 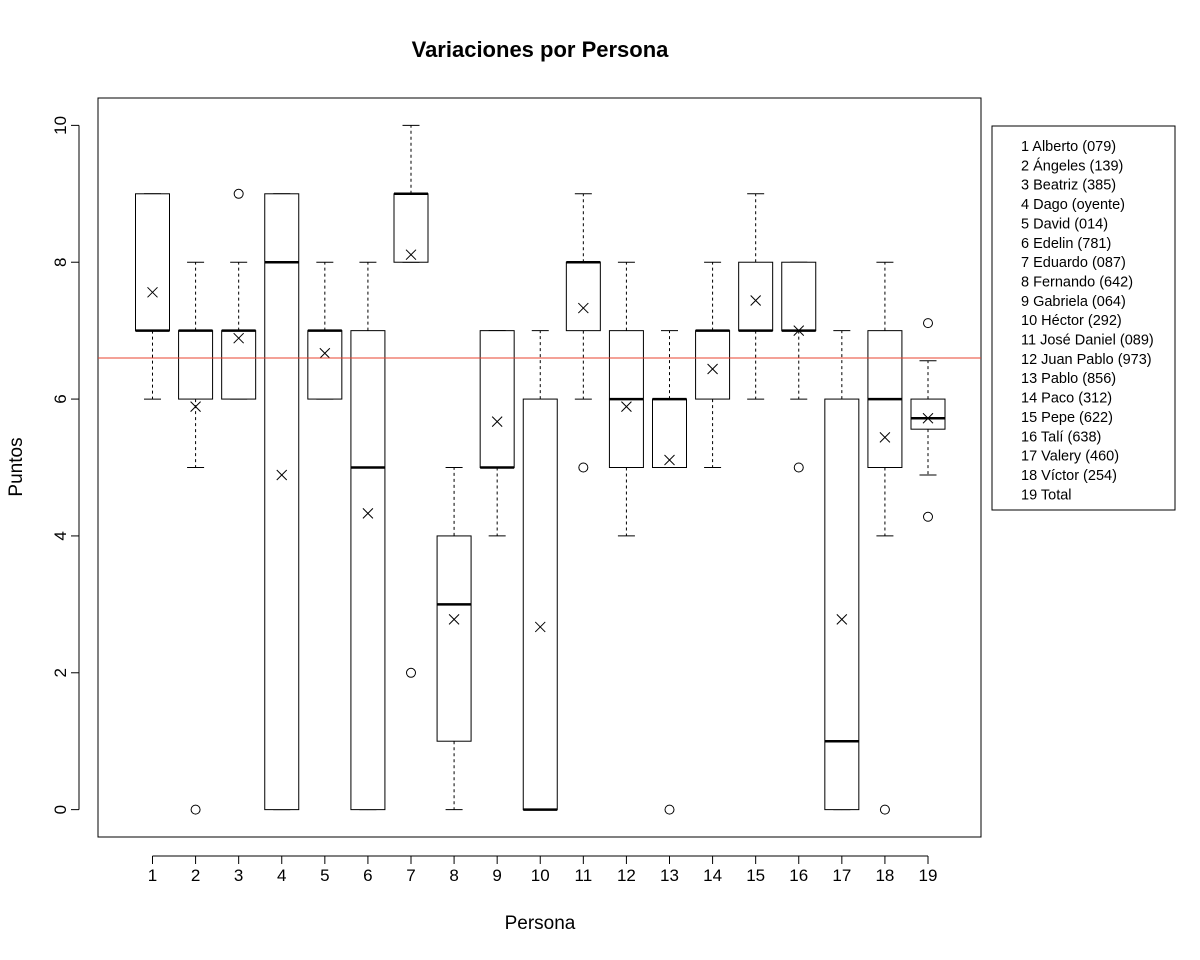 I want to click on x-tick-label: 7, so click(x=410, y=875).